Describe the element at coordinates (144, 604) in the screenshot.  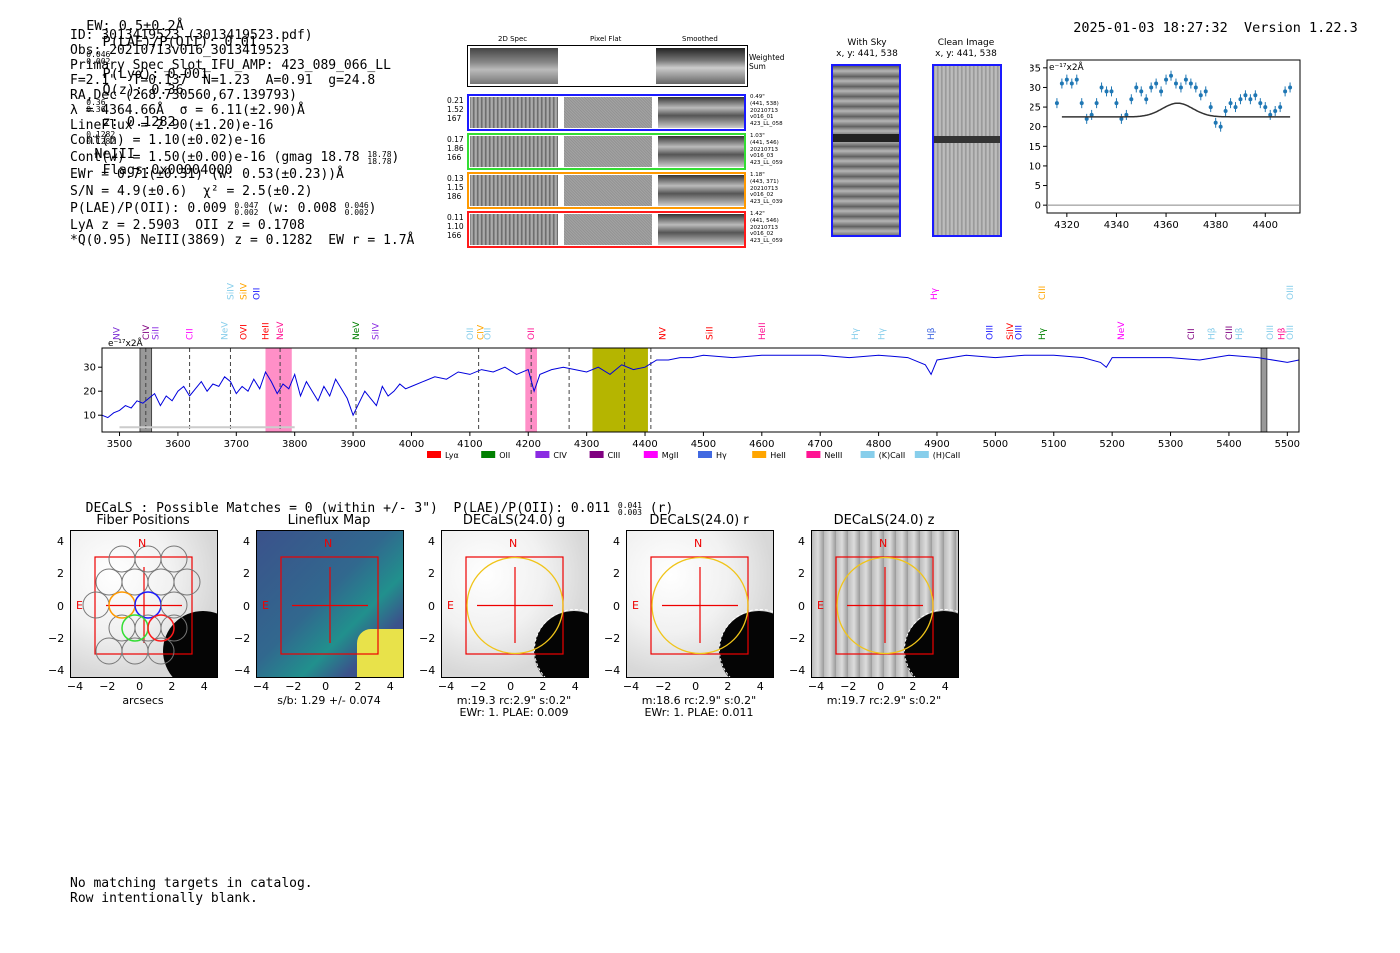
I see `decals-panel-image` at that location.